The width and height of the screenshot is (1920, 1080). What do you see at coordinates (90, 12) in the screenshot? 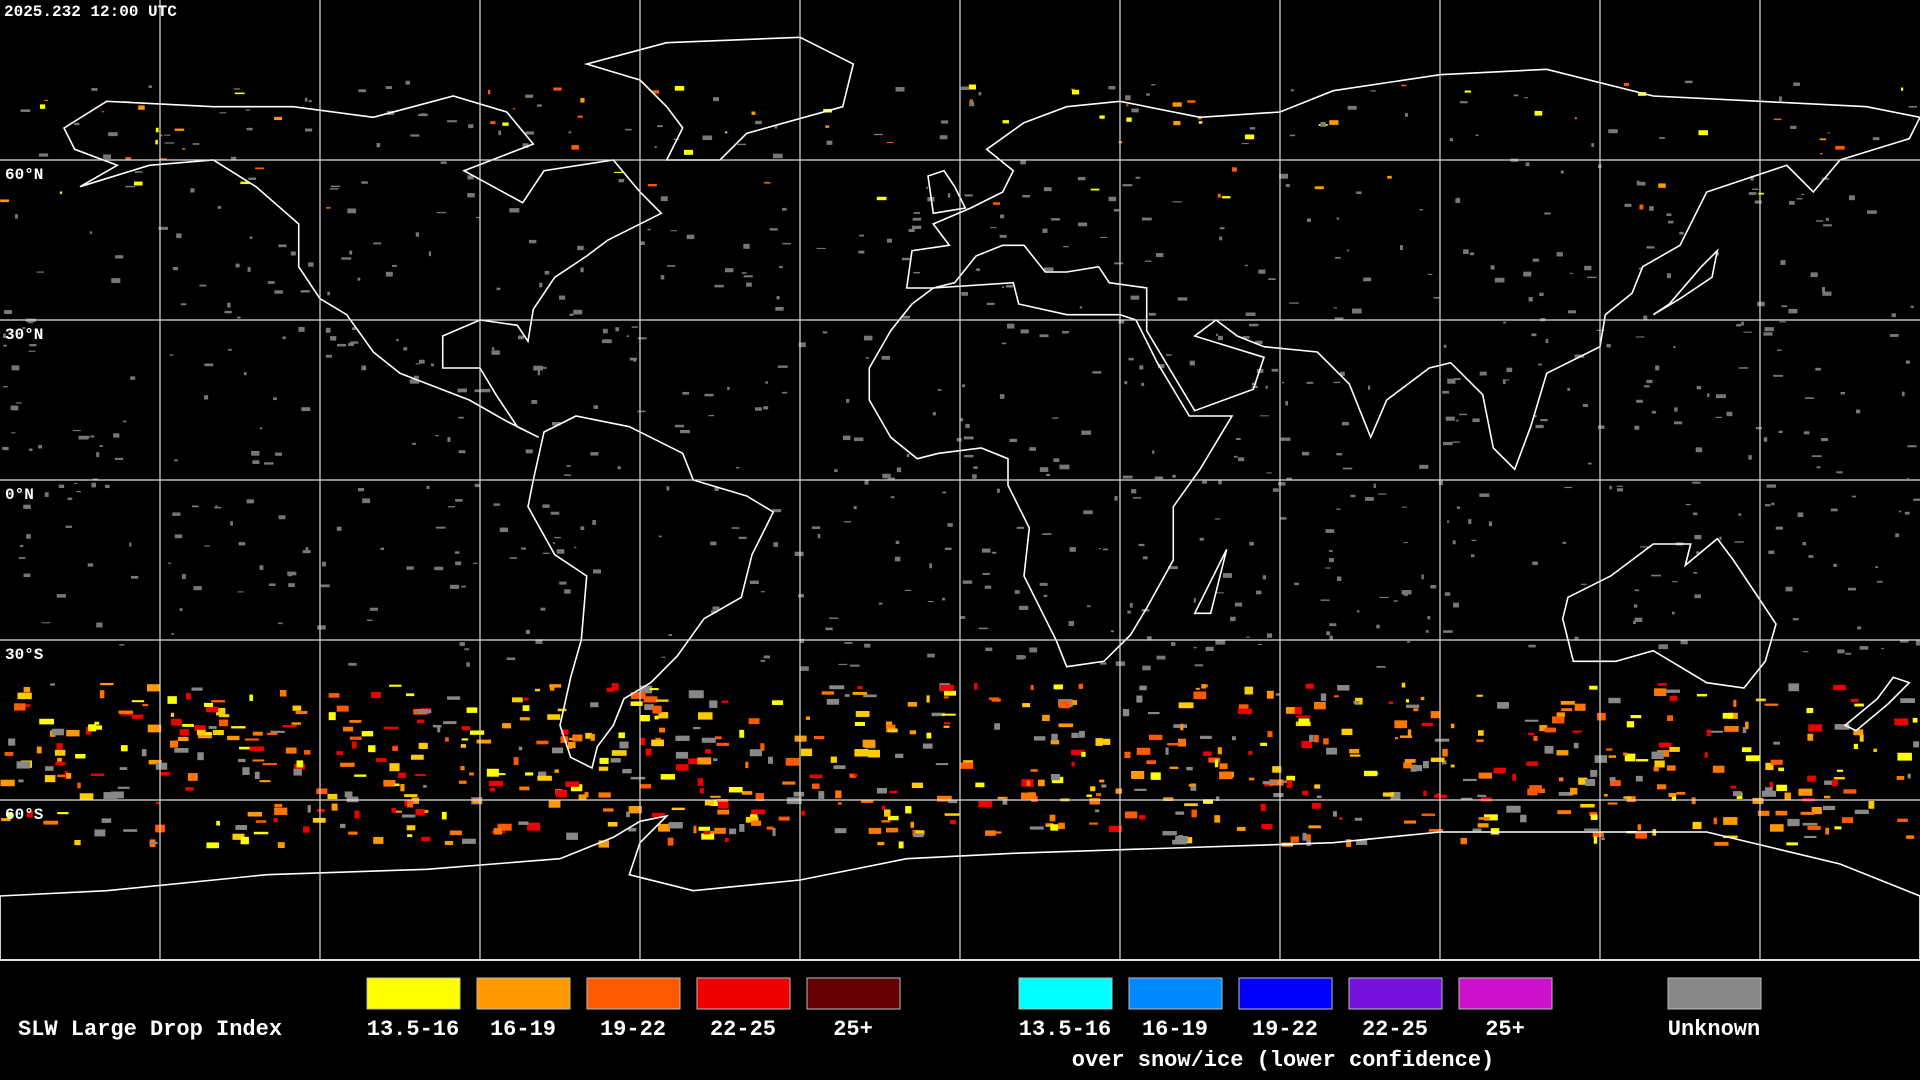
I see `timestamp: 2025.232 12:00 UTC` at bounding box center [90, 12].